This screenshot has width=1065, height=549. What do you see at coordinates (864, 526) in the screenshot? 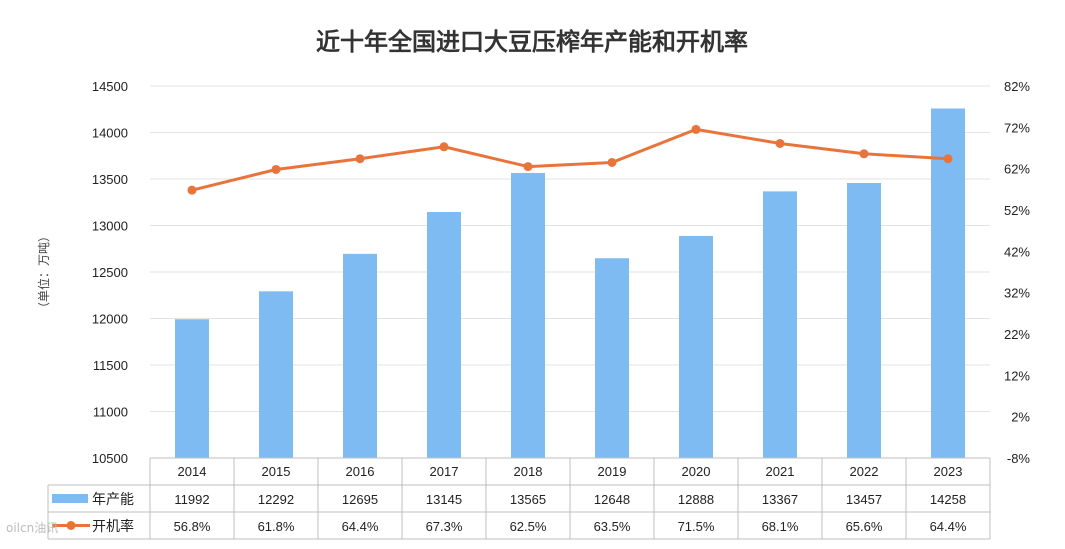
I see `rate-value-label: 65.6%` at bounding box center [864, 526].